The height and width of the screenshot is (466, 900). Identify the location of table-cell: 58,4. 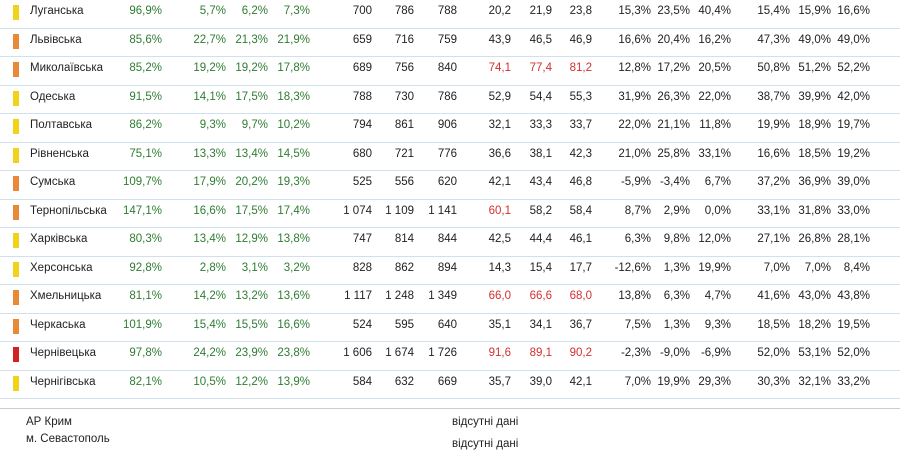
(580, 210).